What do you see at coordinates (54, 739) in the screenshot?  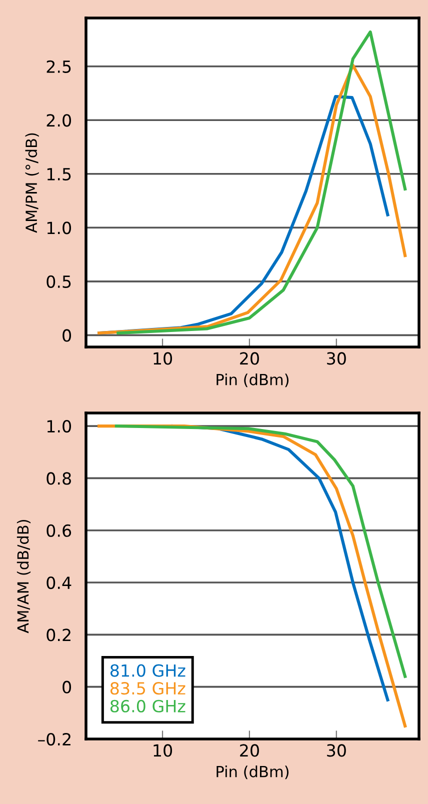 I see `y-tick-label: –0.2` at bounding box center [54, 739].